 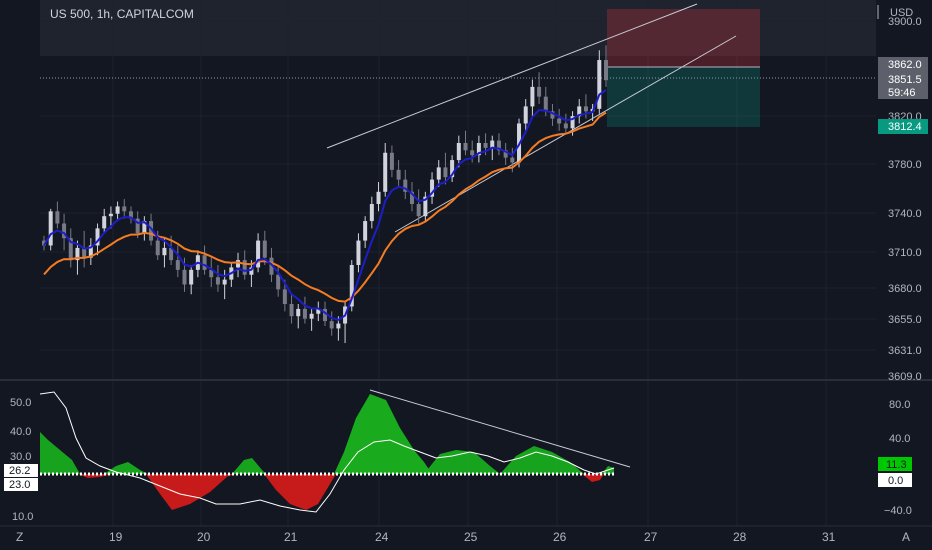 What do you see at coordinates (899, 405) in the screenshot?
I see `osc-right-tick: 80.0` at bounding box center [899, 405].